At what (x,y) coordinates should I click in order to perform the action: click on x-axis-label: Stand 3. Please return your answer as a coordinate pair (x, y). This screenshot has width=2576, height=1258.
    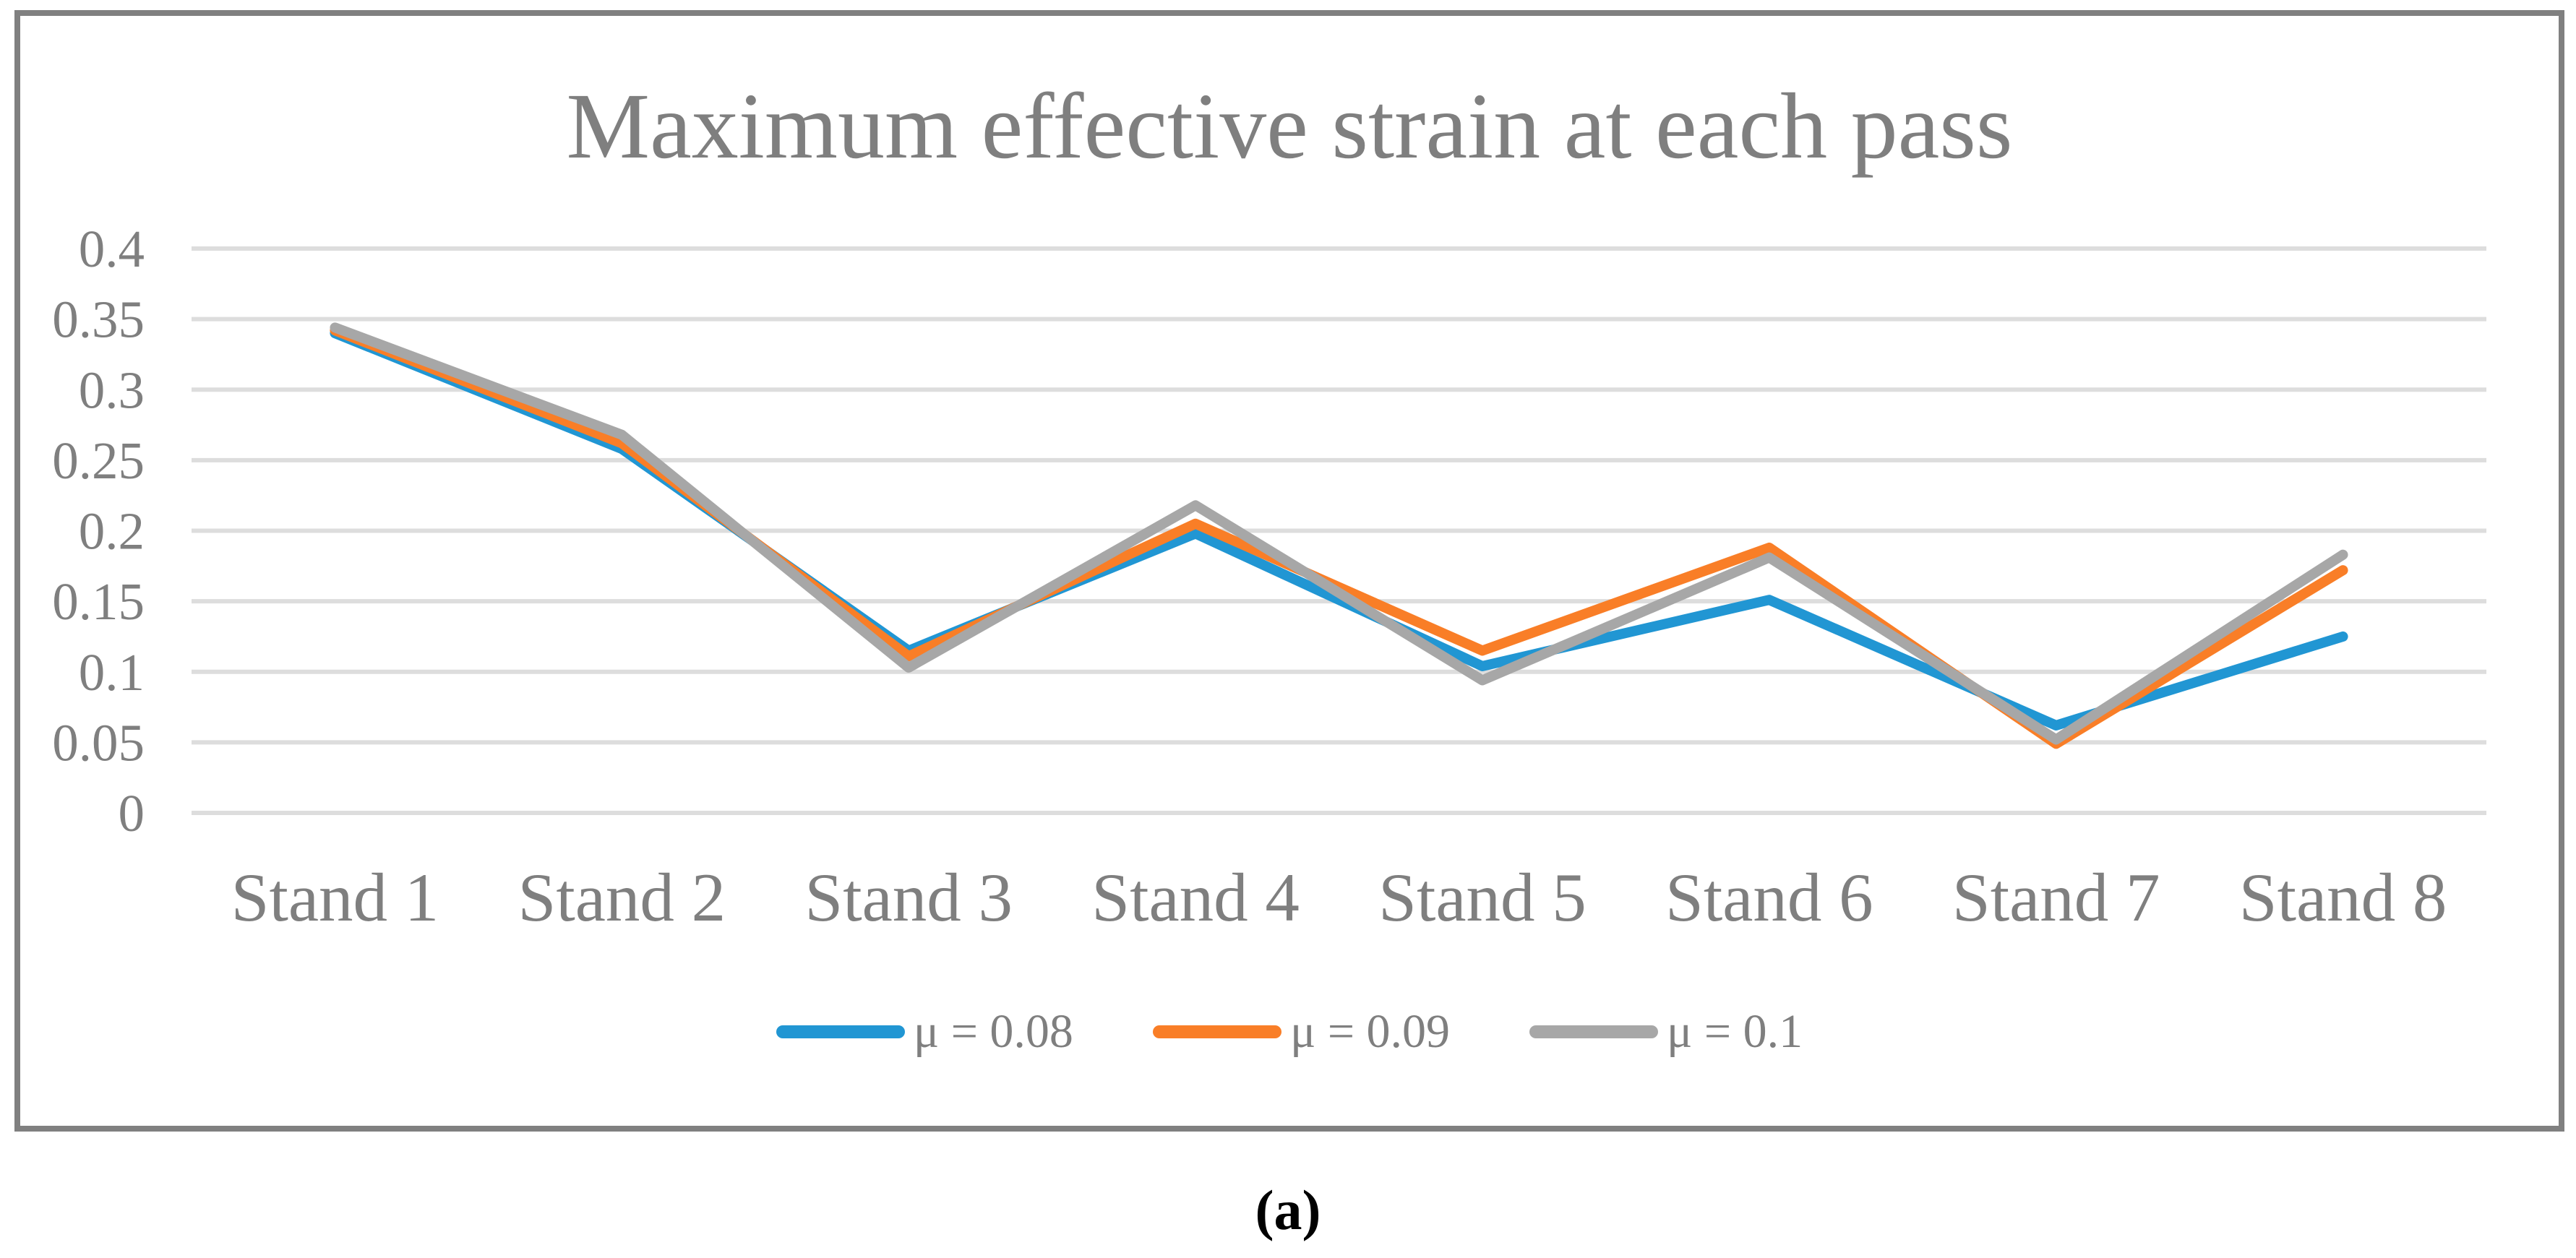
    Looking at the image, I should click on (909, 897).